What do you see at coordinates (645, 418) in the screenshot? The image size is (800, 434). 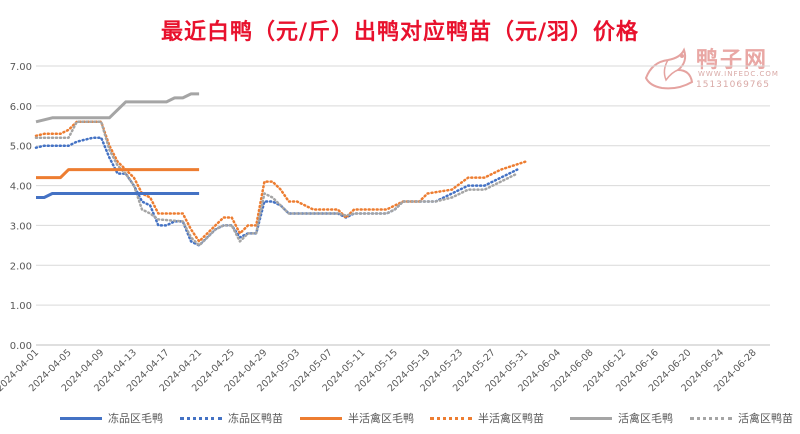 I see `legend-label: 活禽区毛鸭` at bounding box center [645, 418].